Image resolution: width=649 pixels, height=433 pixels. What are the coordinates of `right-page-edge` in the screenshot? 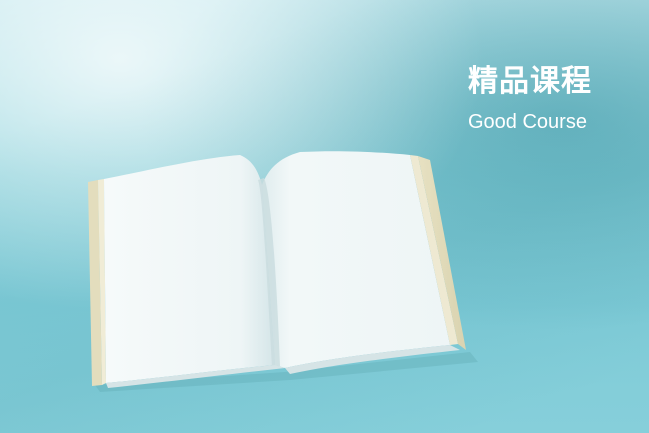 It's located at (434, 250).